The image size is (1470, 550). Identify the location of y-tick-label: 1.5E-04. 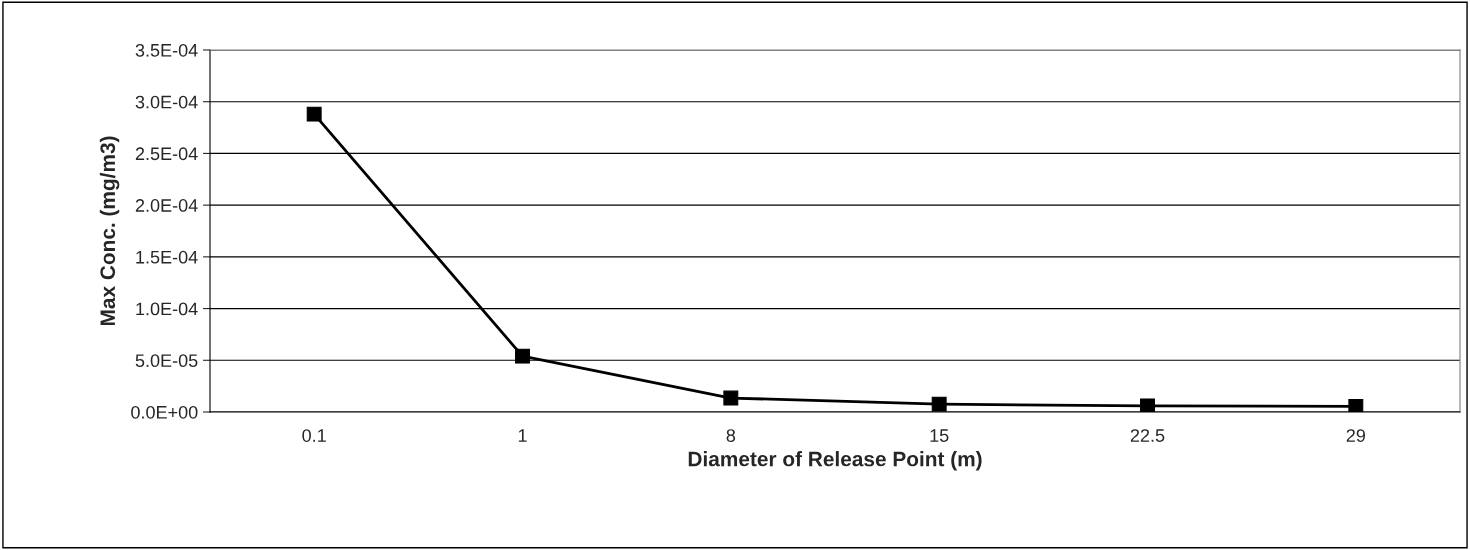
(167, 257).